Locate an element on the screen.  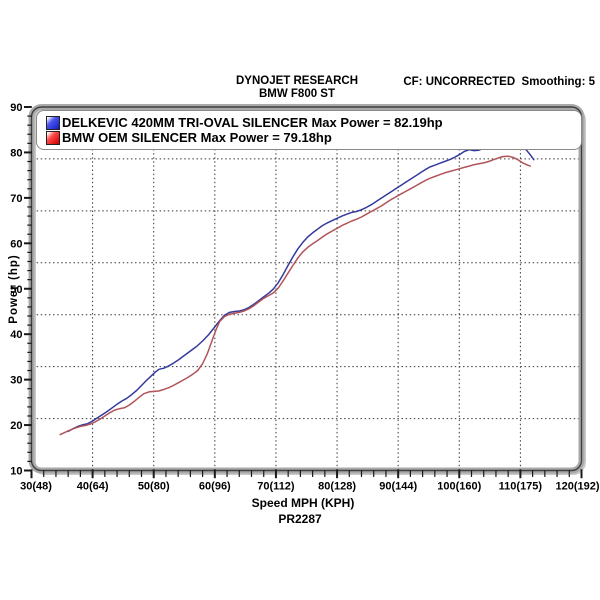
x-tick-label: 50(80) is located at coordinates (154, 487).